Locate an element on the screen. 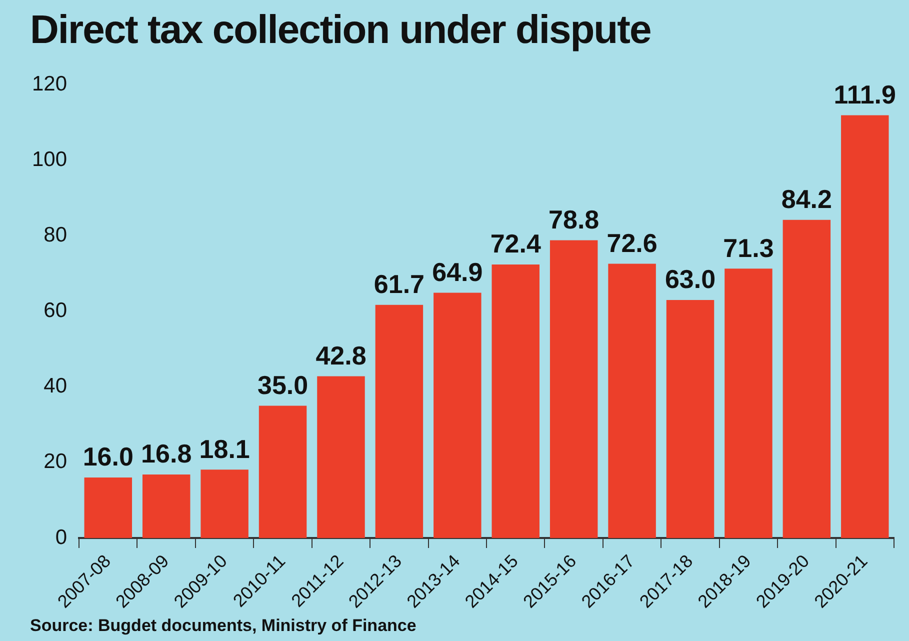 The width and height of the screenshot is (909, 641). data-label: 111.9 is located at coordinates (865, 94).